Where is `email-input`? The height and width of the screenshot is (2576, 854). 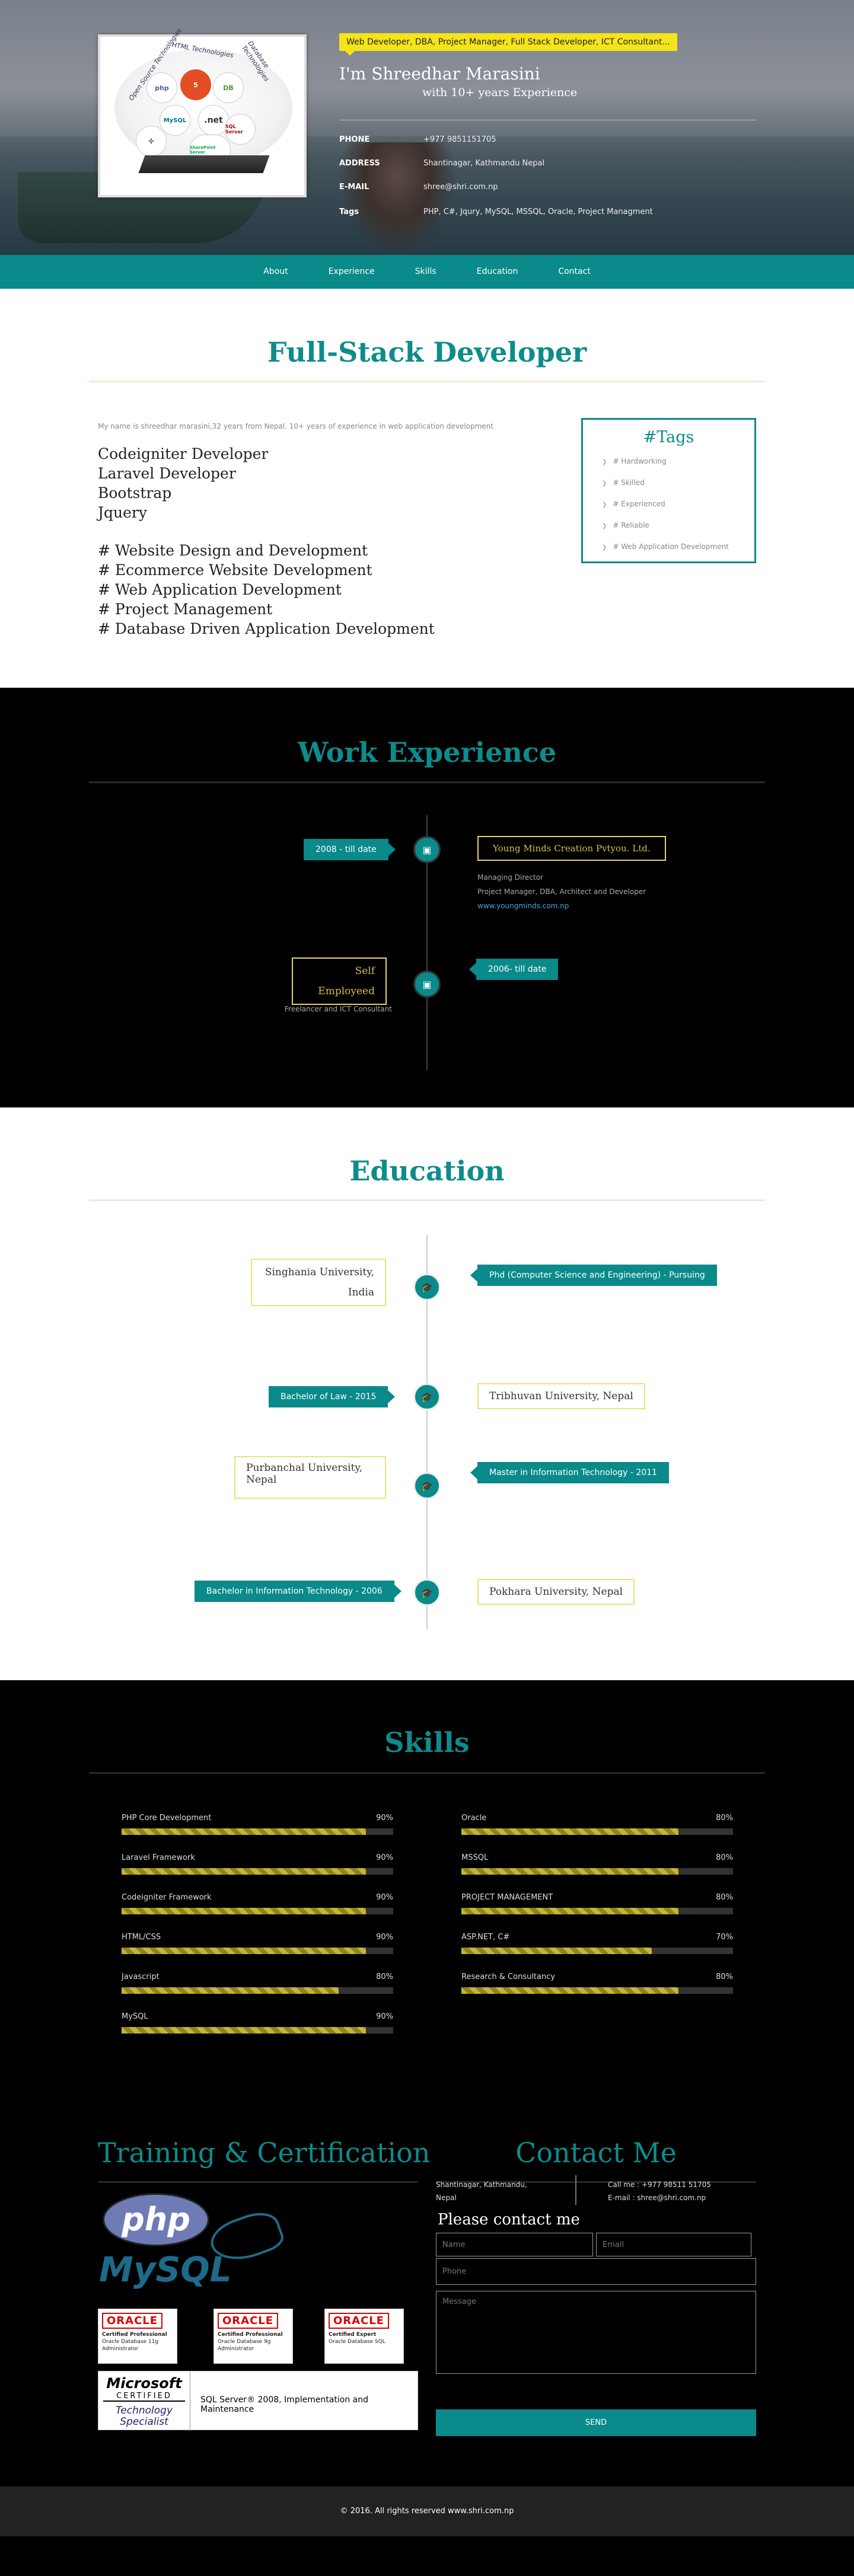 email-input is located at coordinates (673, 2244).